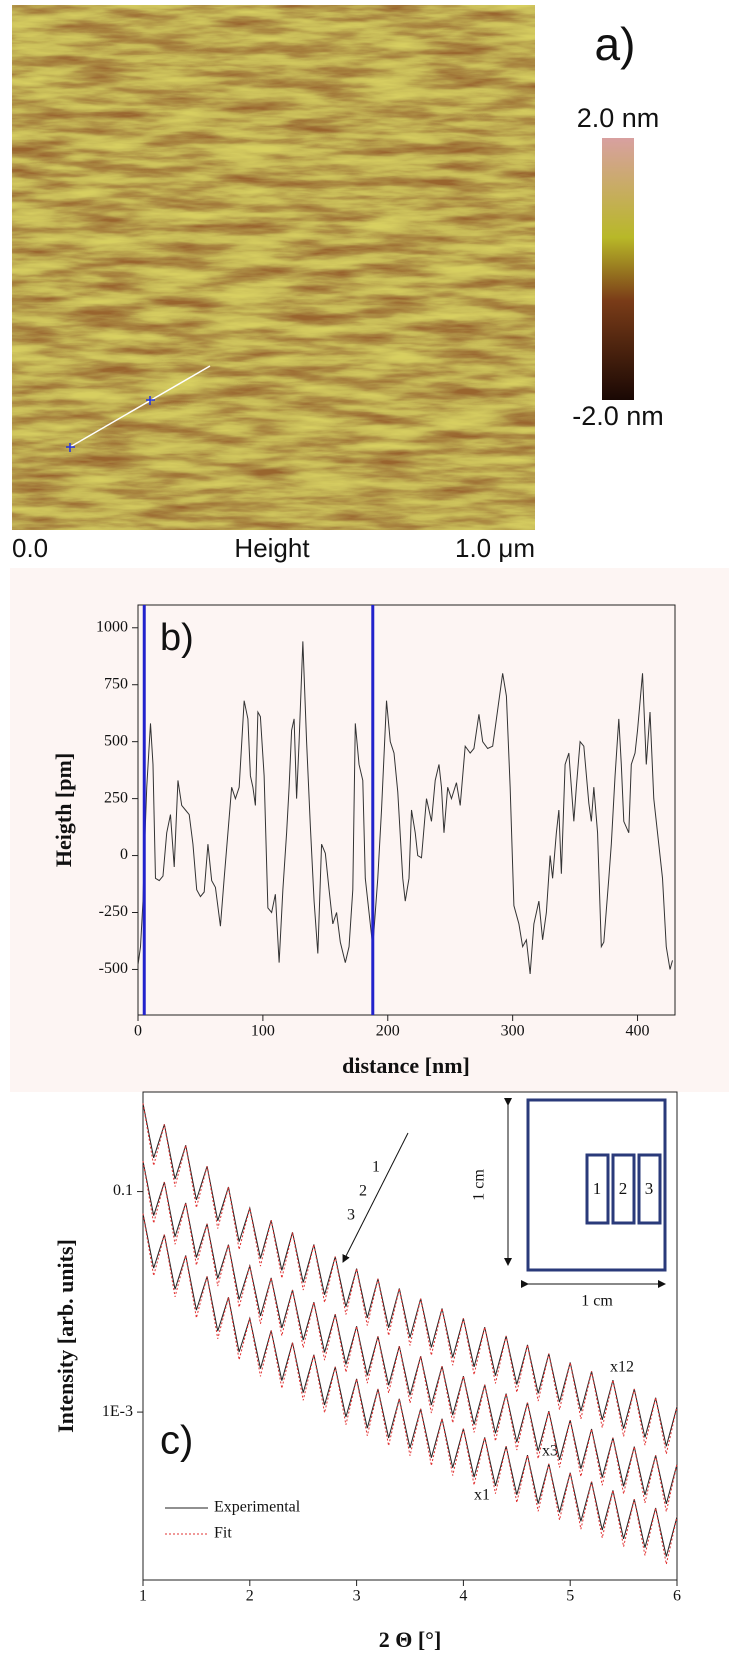 The width and height of the screenshot is (729, 1662). Describe the element at coordinates (177, 638) in the screenshot. I see `panel-label: b)` at that location.